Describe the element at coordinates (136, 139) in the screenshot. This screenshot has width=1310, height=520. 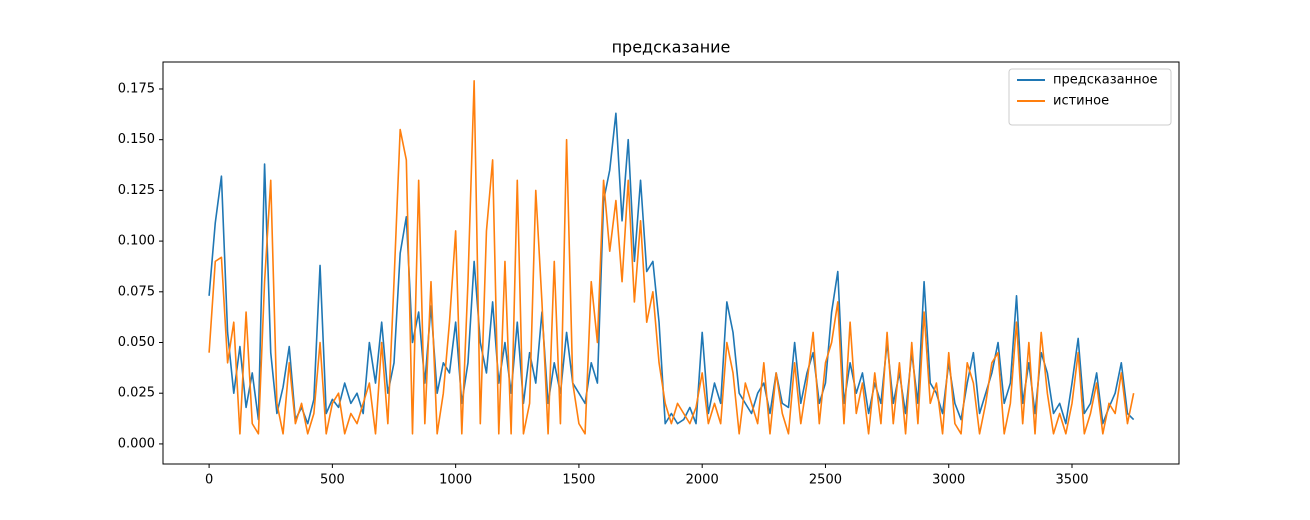
I see `y-tick-label: 0.150` at that location.